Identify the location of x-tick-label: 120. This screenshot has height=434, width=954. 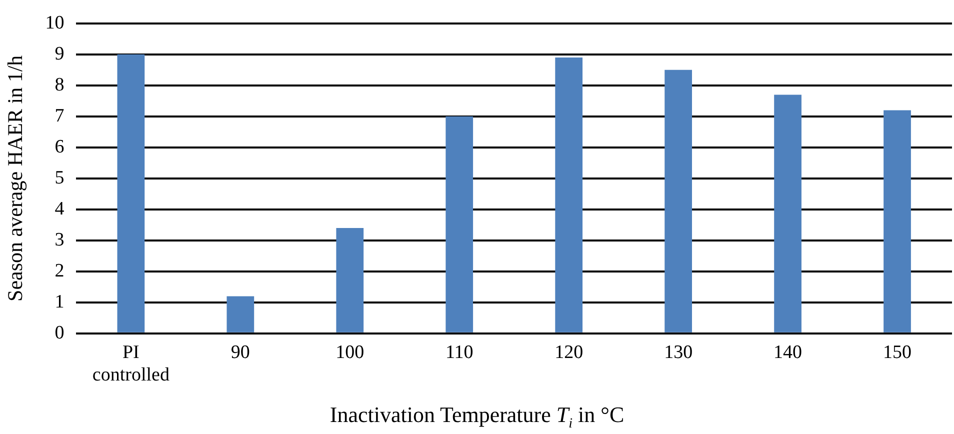
(569, 352).